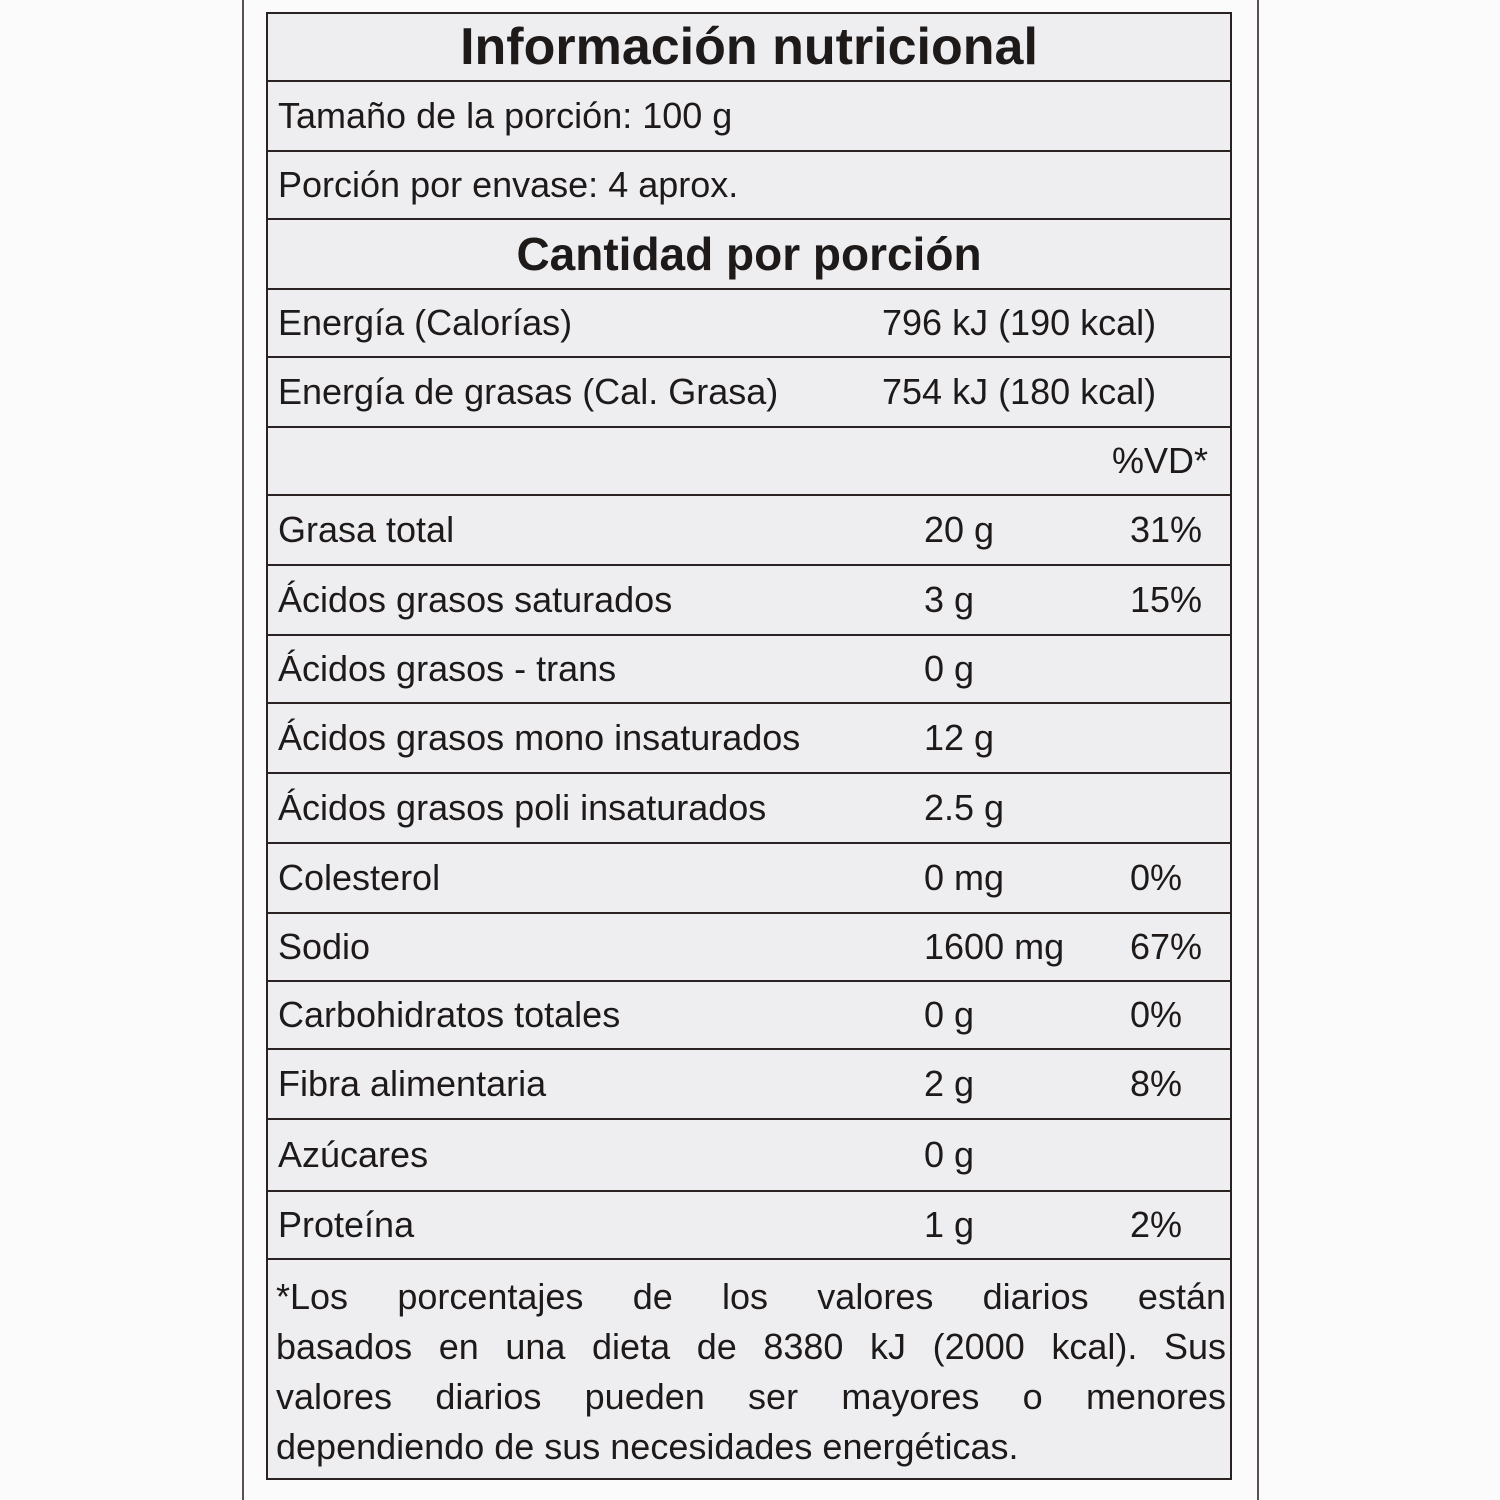 The width and height of the screenshot is (1500, 1500). What do you see at coordinates (508, 184) in the screenshot?
I see `servings-per-container: Porción por envase: 4 aprox.` at bounding box center [508, 184].